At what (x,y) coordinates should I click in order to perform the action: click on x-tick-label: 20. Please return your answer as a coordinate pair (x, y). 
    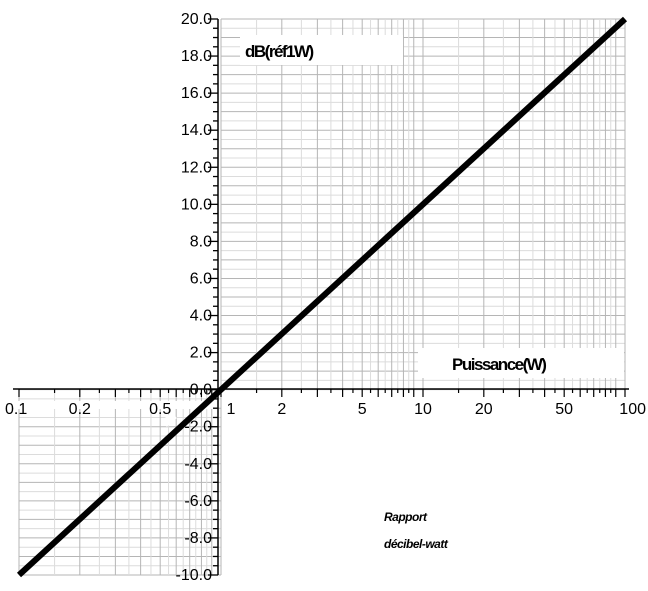
    Looking at the image, I should click on (484, 409).